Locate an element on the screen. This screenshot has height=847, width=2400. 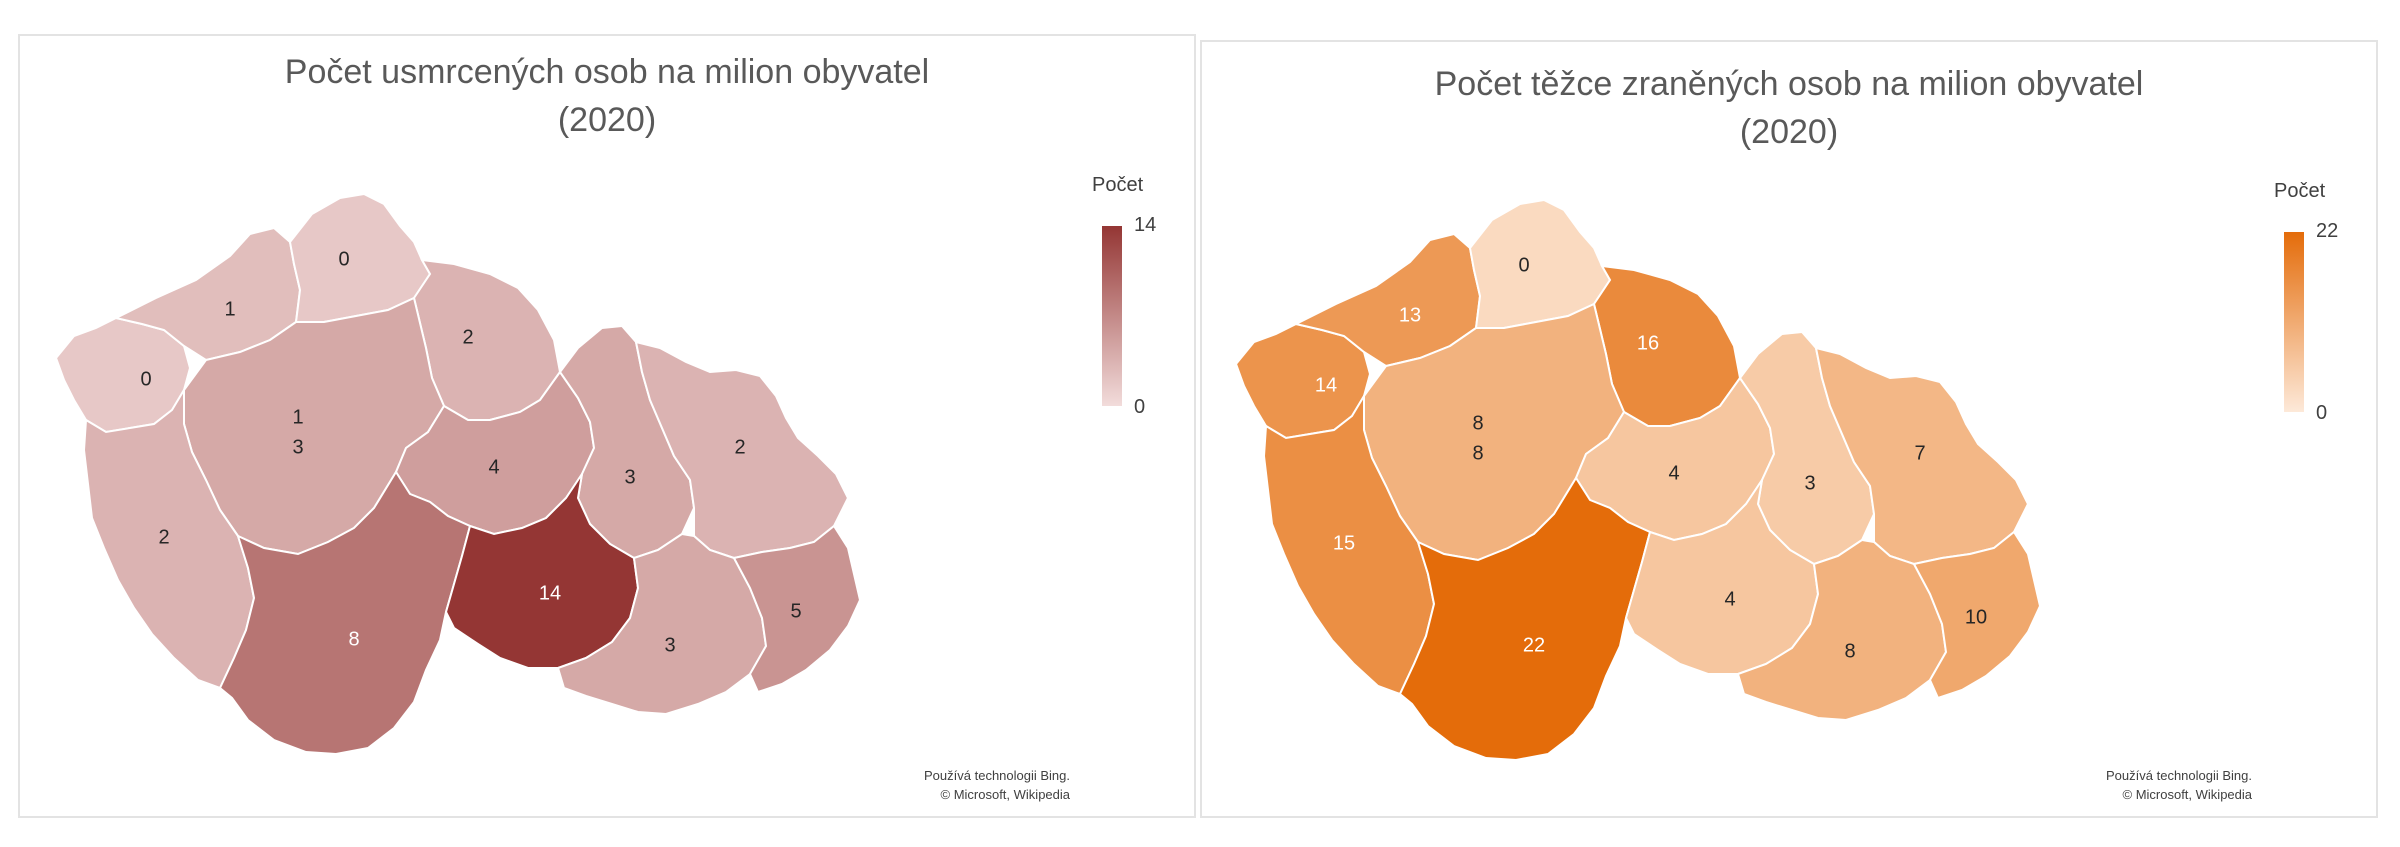
region-label-karlovarsky: 0 is located at coordinates (145, 379).